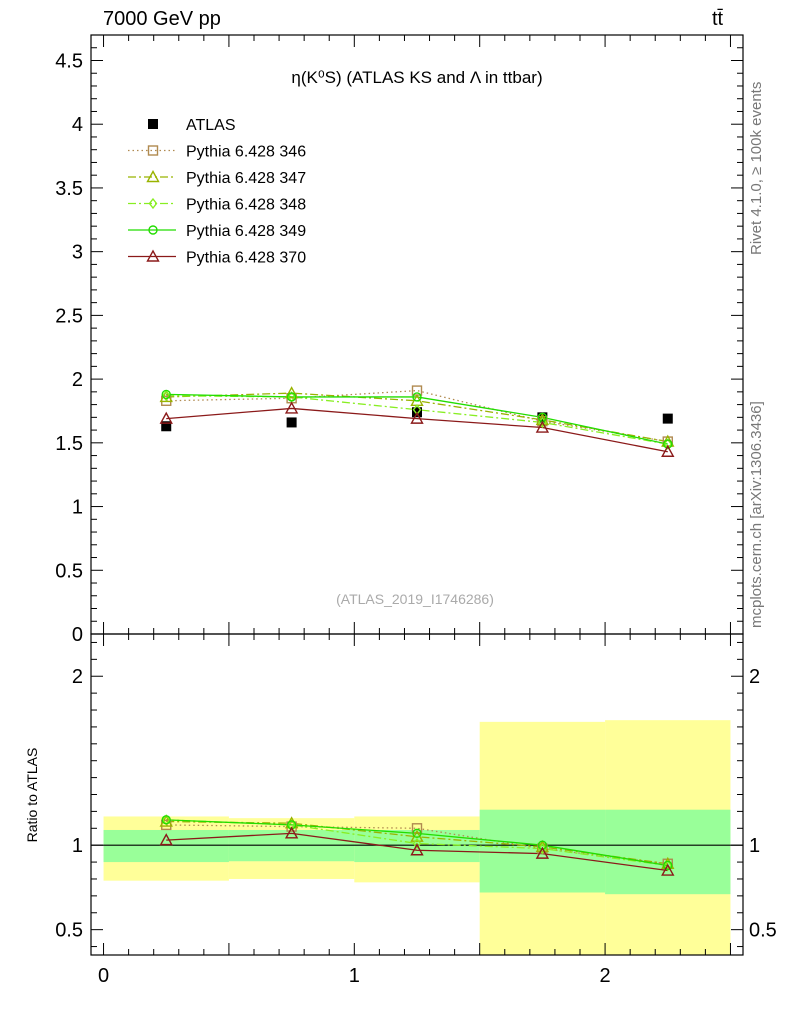  Describe the element at coordinates (754, 677) in the screenshot. I see `y-tick-label-right: 2` at that location.